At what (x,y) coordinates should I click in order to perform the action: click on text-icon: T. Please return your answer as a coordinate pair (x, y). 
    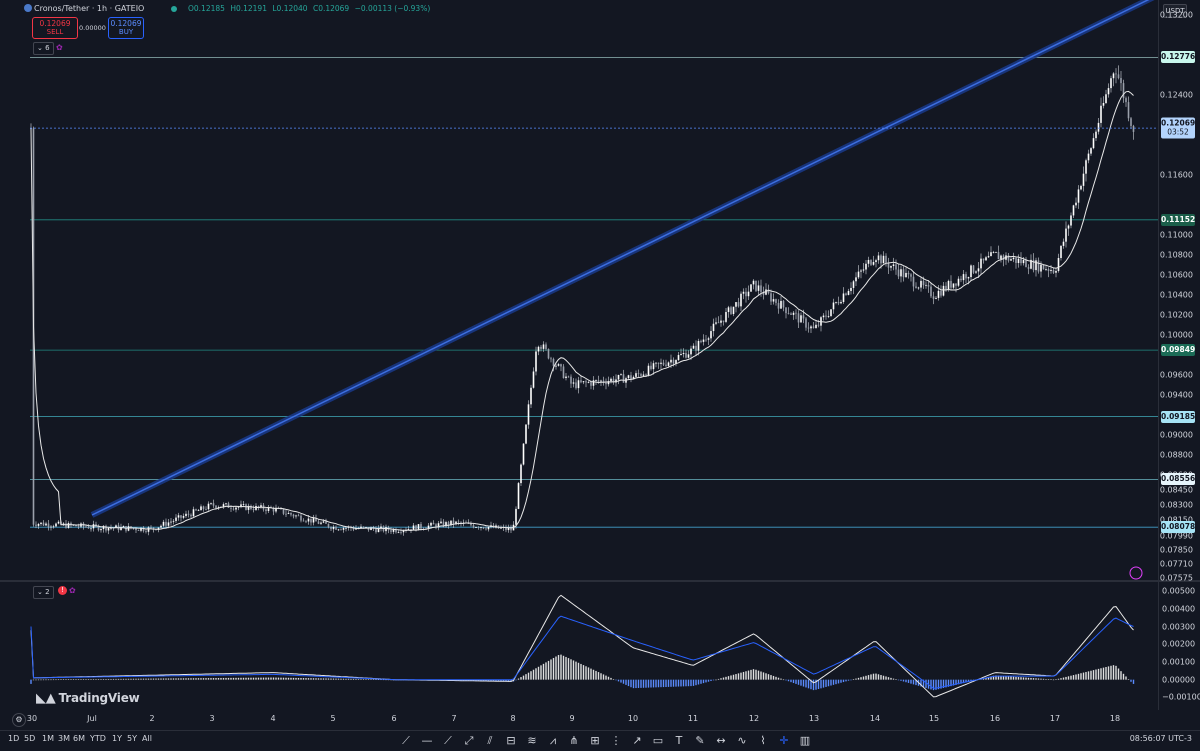
    Looking at the image, I should click on (679, 740).